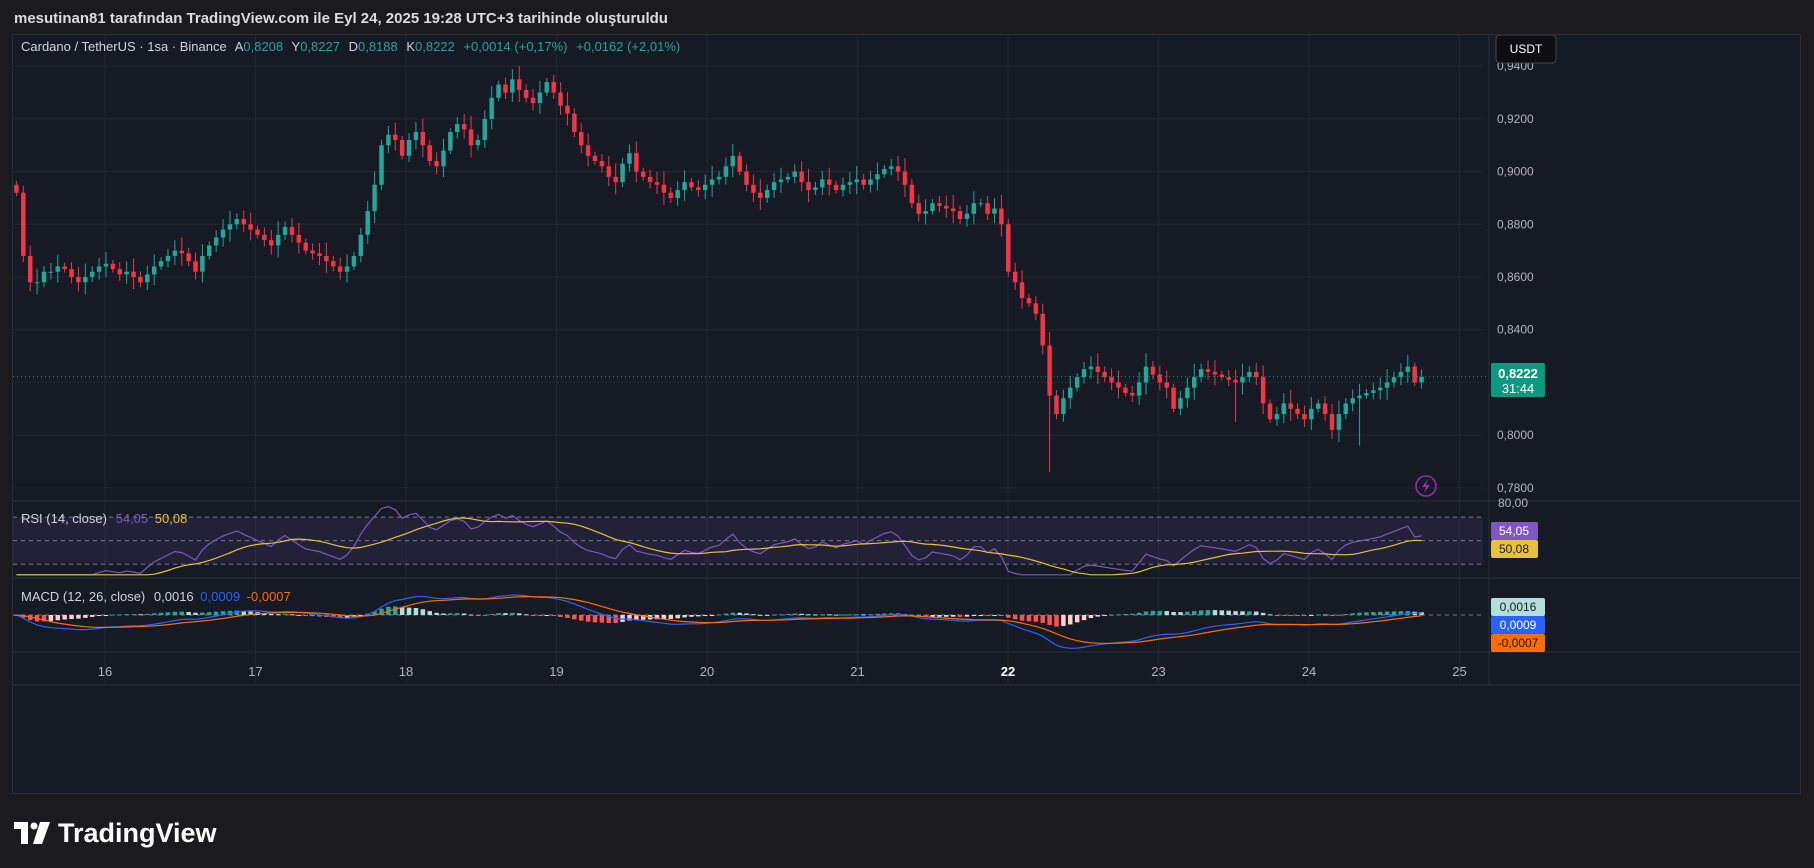  What do you see at coordinates (115, 833) in the screenshot?
I see `tradingview-logo: TradingView` at bounding box center [115, 833].